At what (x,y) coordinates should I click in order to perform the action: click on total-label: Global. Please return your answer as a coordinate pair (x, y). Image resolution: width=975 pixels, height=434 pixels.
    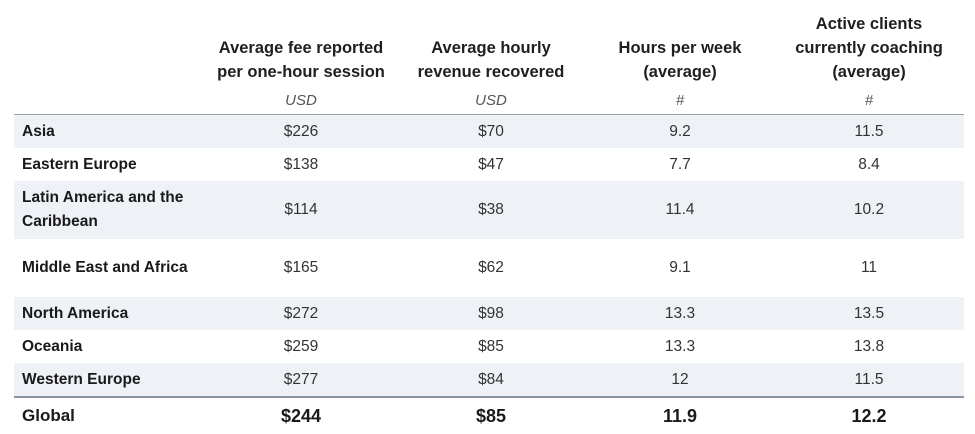
    Looking at the image, I should click on (110, 415).